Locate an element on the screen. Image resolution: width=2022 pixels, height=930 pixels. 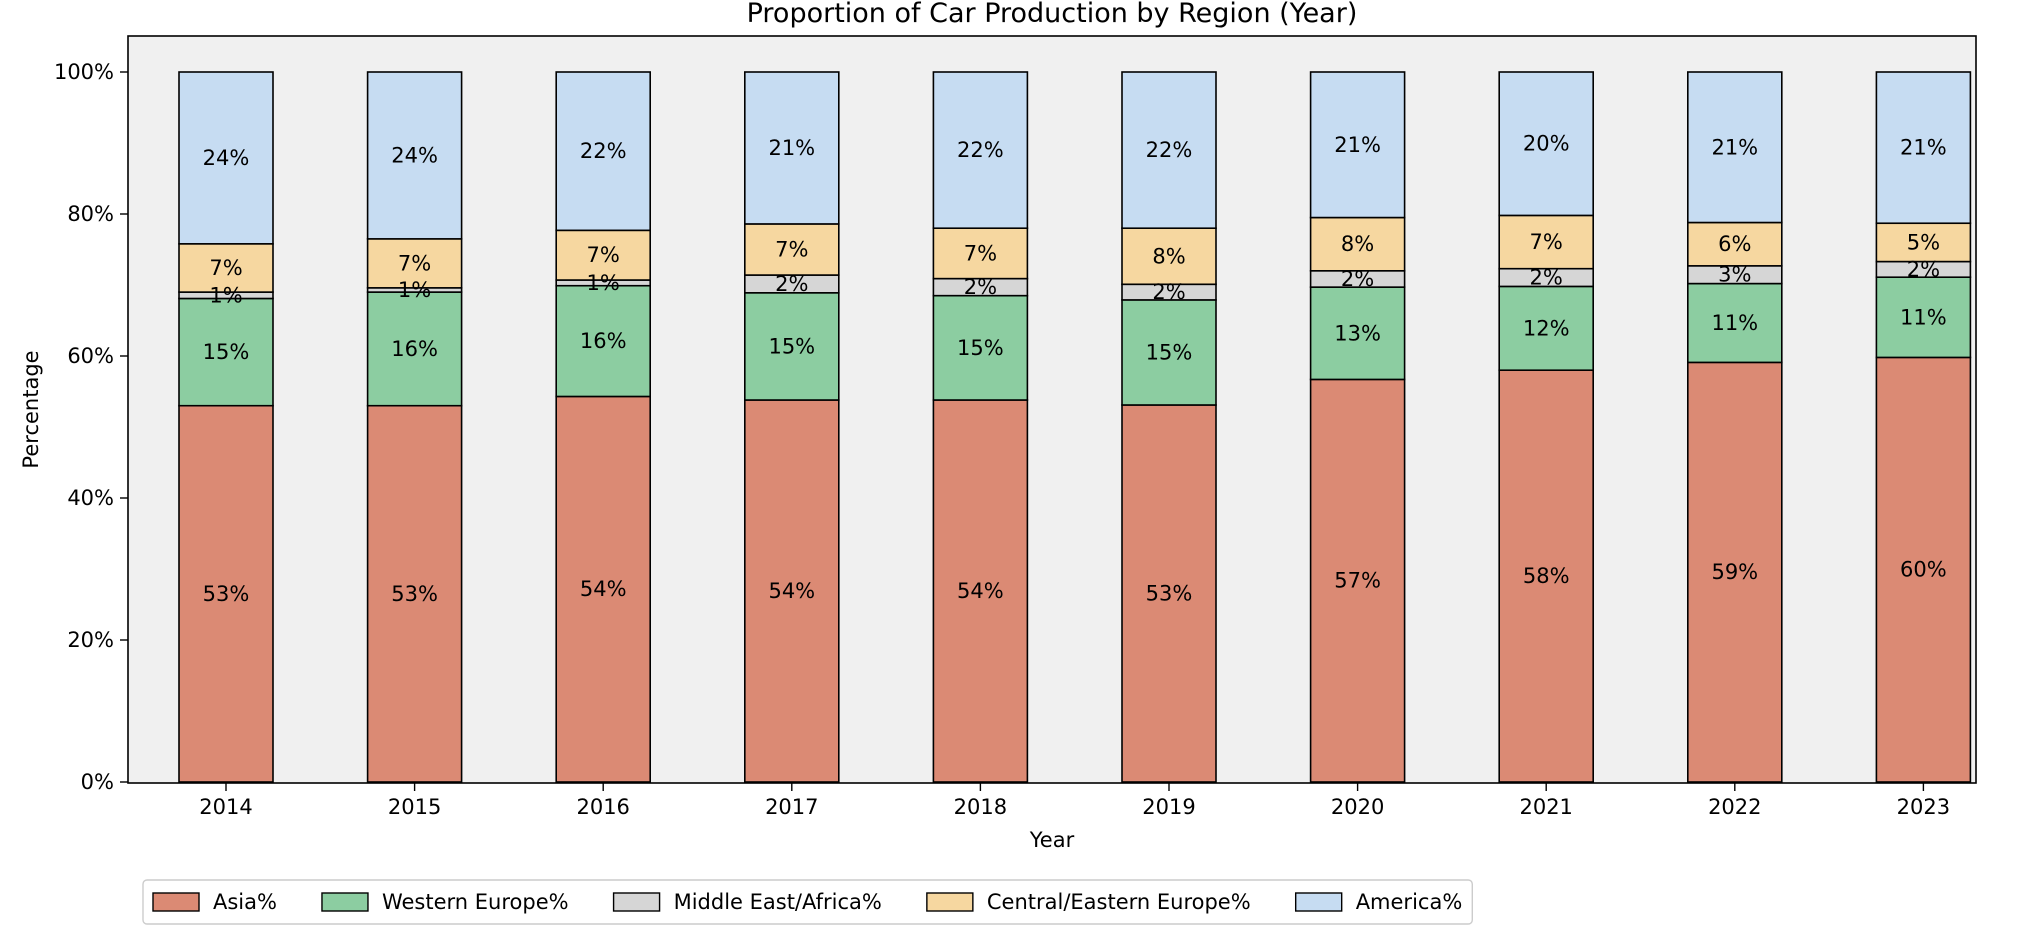
y-tick-label: 60% is located at coordinates (90, 356).